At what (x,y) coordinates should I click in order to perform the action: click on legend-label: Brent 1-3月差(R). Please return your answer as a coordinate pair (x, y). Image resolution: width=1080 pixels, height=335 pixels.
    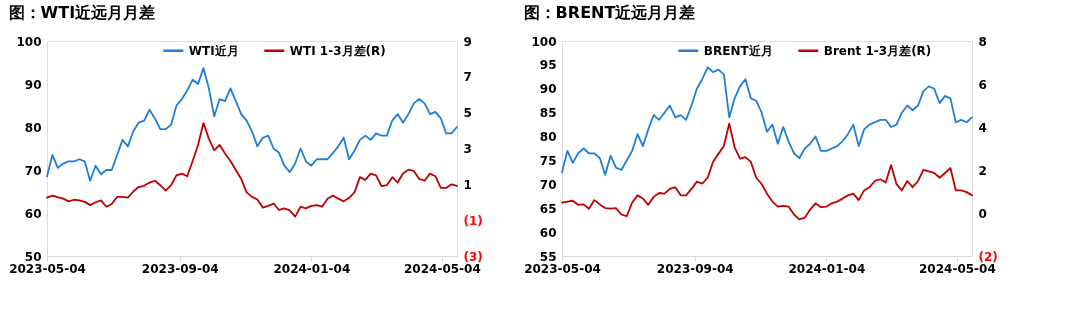
    Looking at the image, I should click on (877, 50).